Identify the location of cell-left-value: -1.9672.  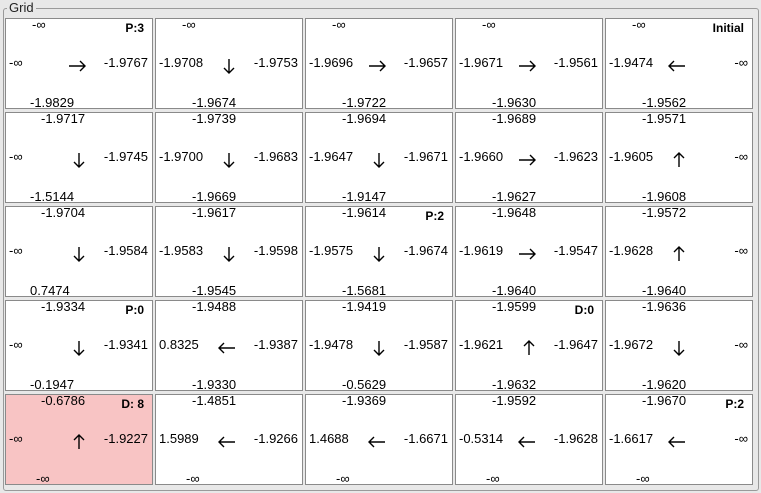
(631, 344).